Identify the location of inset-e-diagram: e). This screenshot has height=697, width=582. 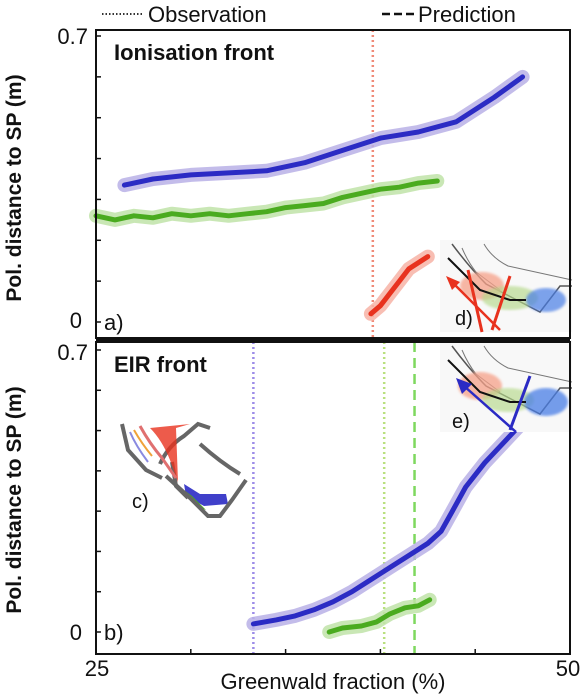
(506, 386).